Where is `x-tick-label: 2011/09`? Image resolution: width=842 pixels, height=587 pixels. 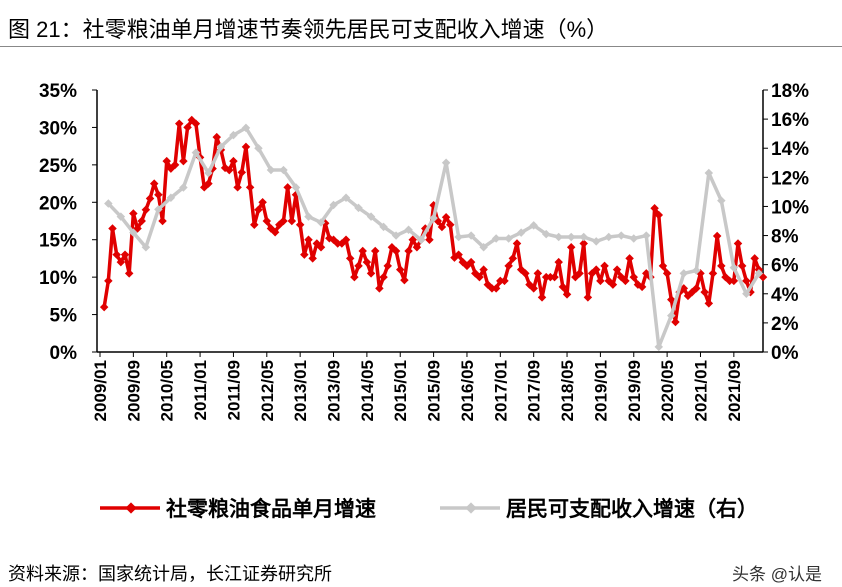 x-tick-label: 2011/09 is located at coordinates (233, 390).